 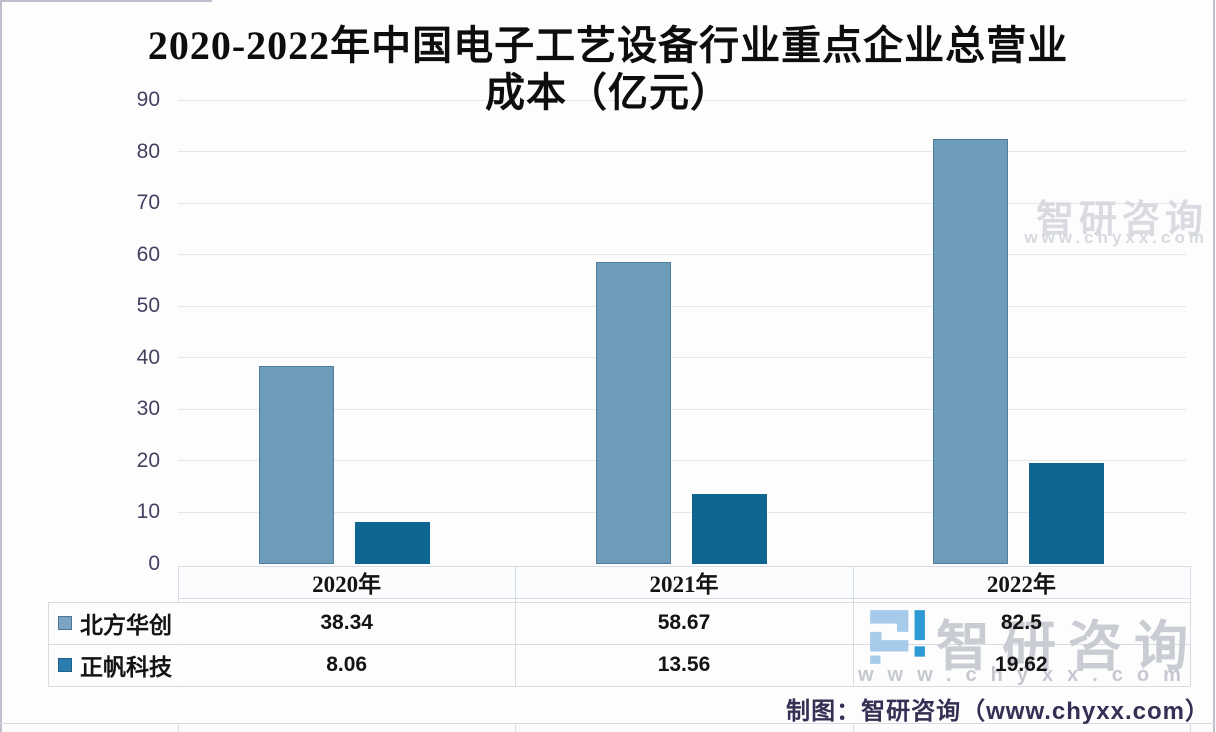 I want to click on watermark-brand-text-top: 智研咨询, so click(x=1121, y=220).